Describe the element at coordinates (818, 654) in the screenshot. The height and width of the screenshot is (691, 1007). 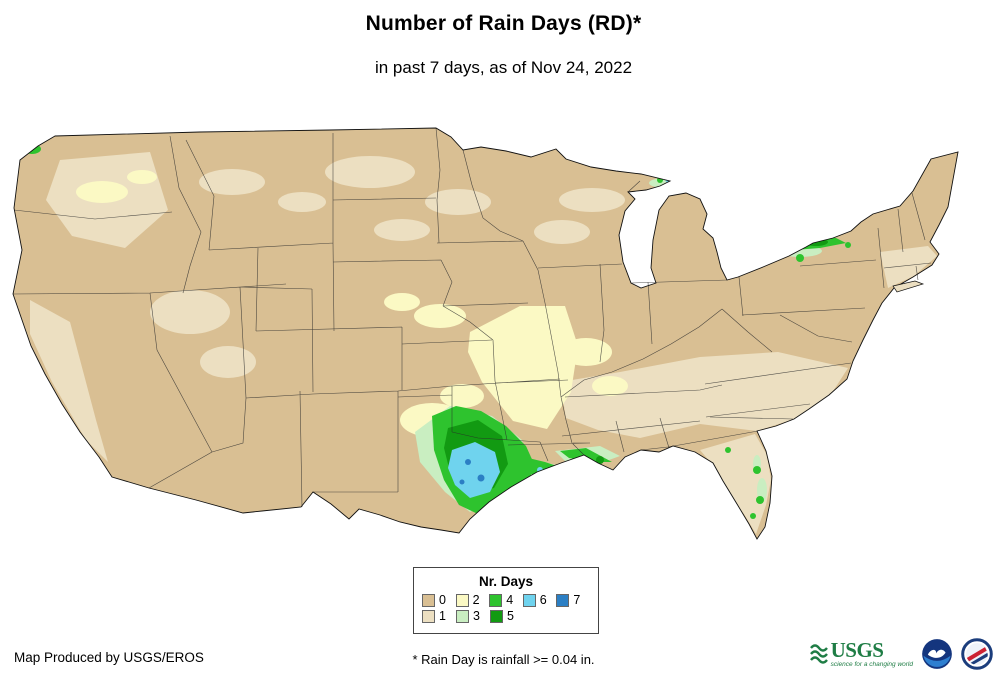
I see `usgs-wave-icon` at that location.